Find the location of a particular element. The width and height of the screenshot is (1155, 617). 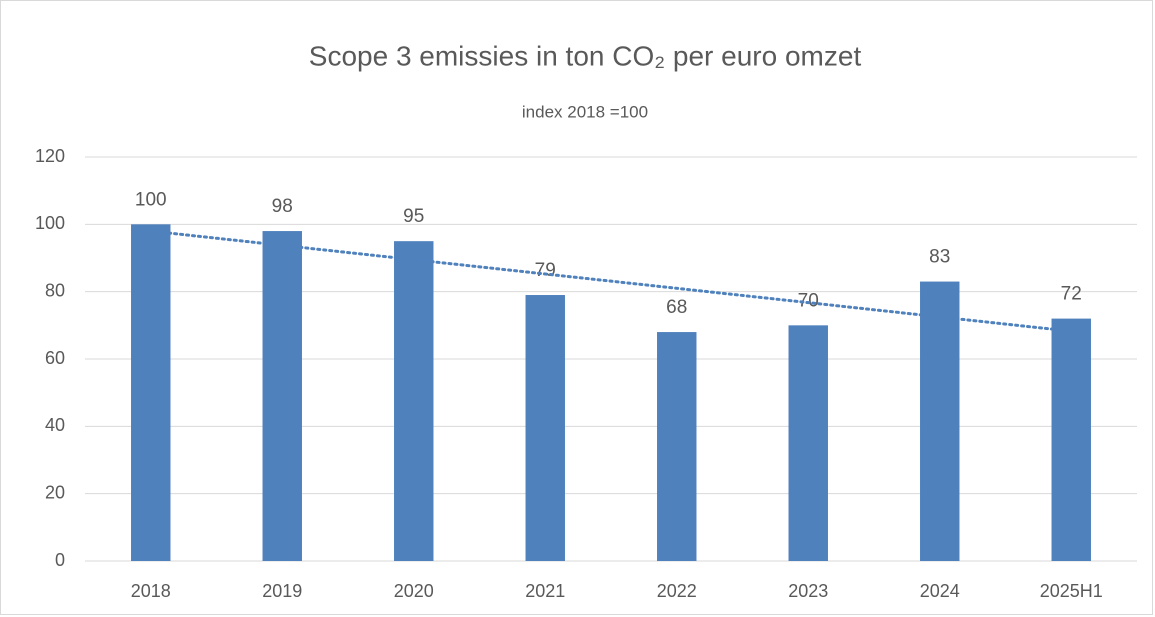

x-tick-label: 2019 is located at coordinates (282, 591).